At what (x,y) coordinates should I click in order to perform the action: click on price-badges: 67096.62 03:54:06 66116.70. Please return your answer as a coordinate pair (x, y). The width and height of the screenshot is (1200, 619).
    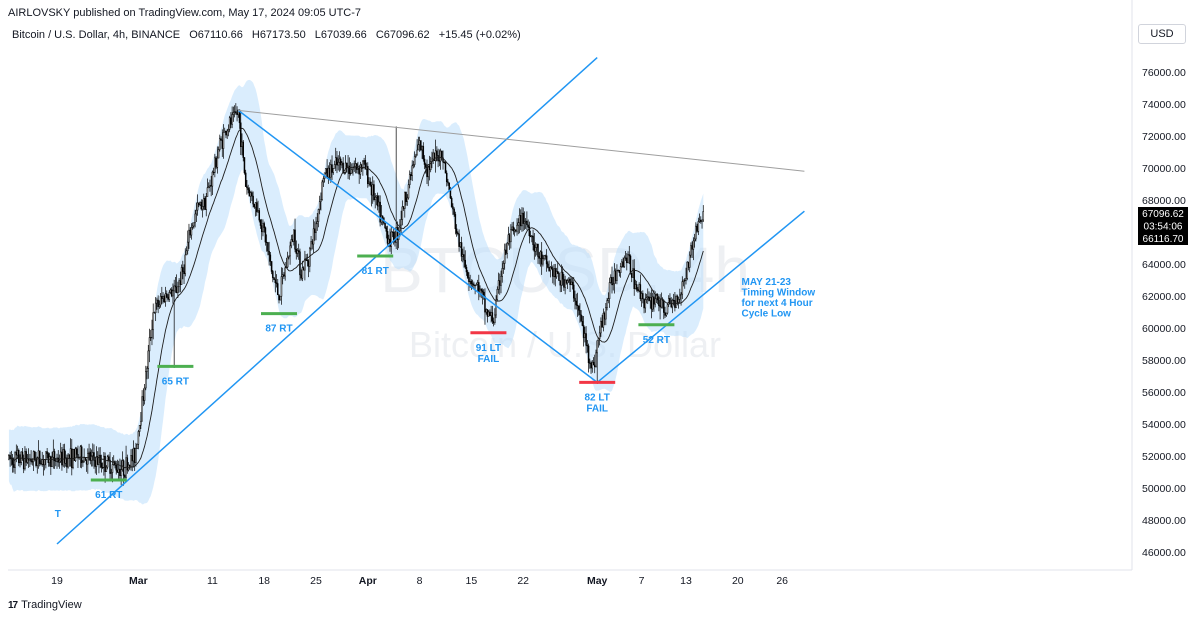
    Looking at the image, I should click on (1163, 226).